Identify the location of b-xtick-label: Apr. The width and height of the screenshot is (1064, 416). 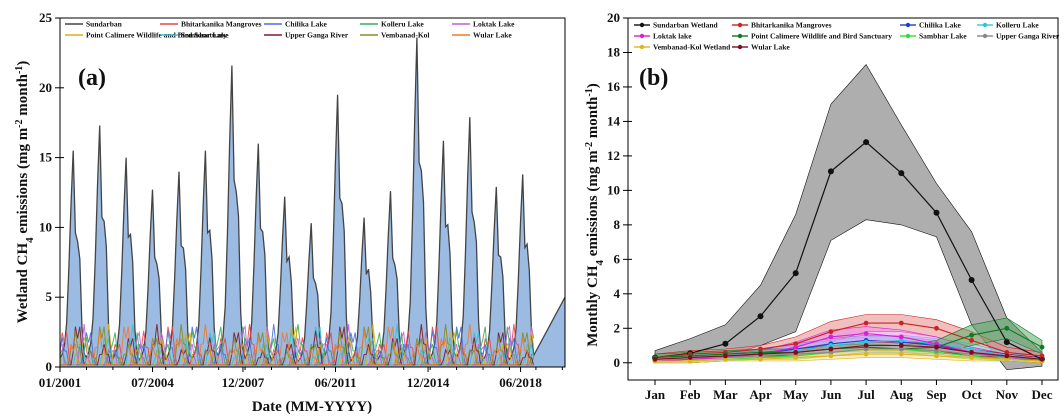
(760, 394).